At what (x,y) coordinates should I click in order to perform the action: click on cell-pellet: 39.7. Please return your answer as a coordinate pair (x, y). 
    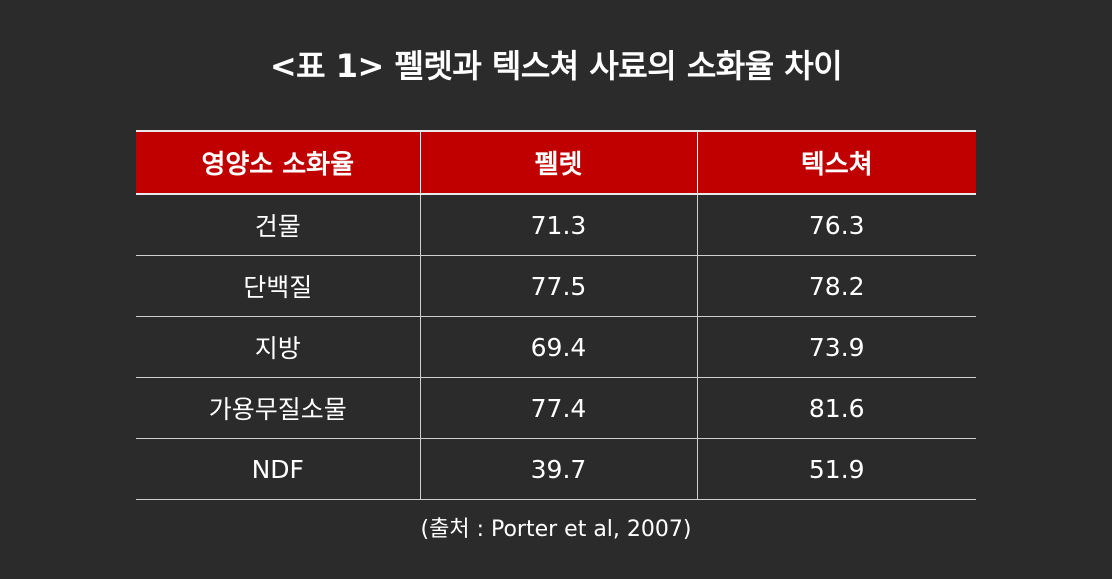
    Looking at the image, I should click on (558, 469).